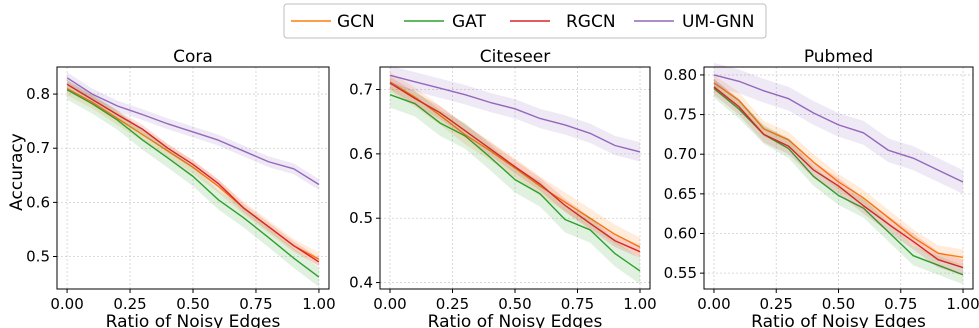 The width and height of the screenshot is (979, 328). What do you see at coordinates (361, 218) in the screenshot?
I see `citeseer-ytick-label: 0.5` at bounding box center [361, 218].